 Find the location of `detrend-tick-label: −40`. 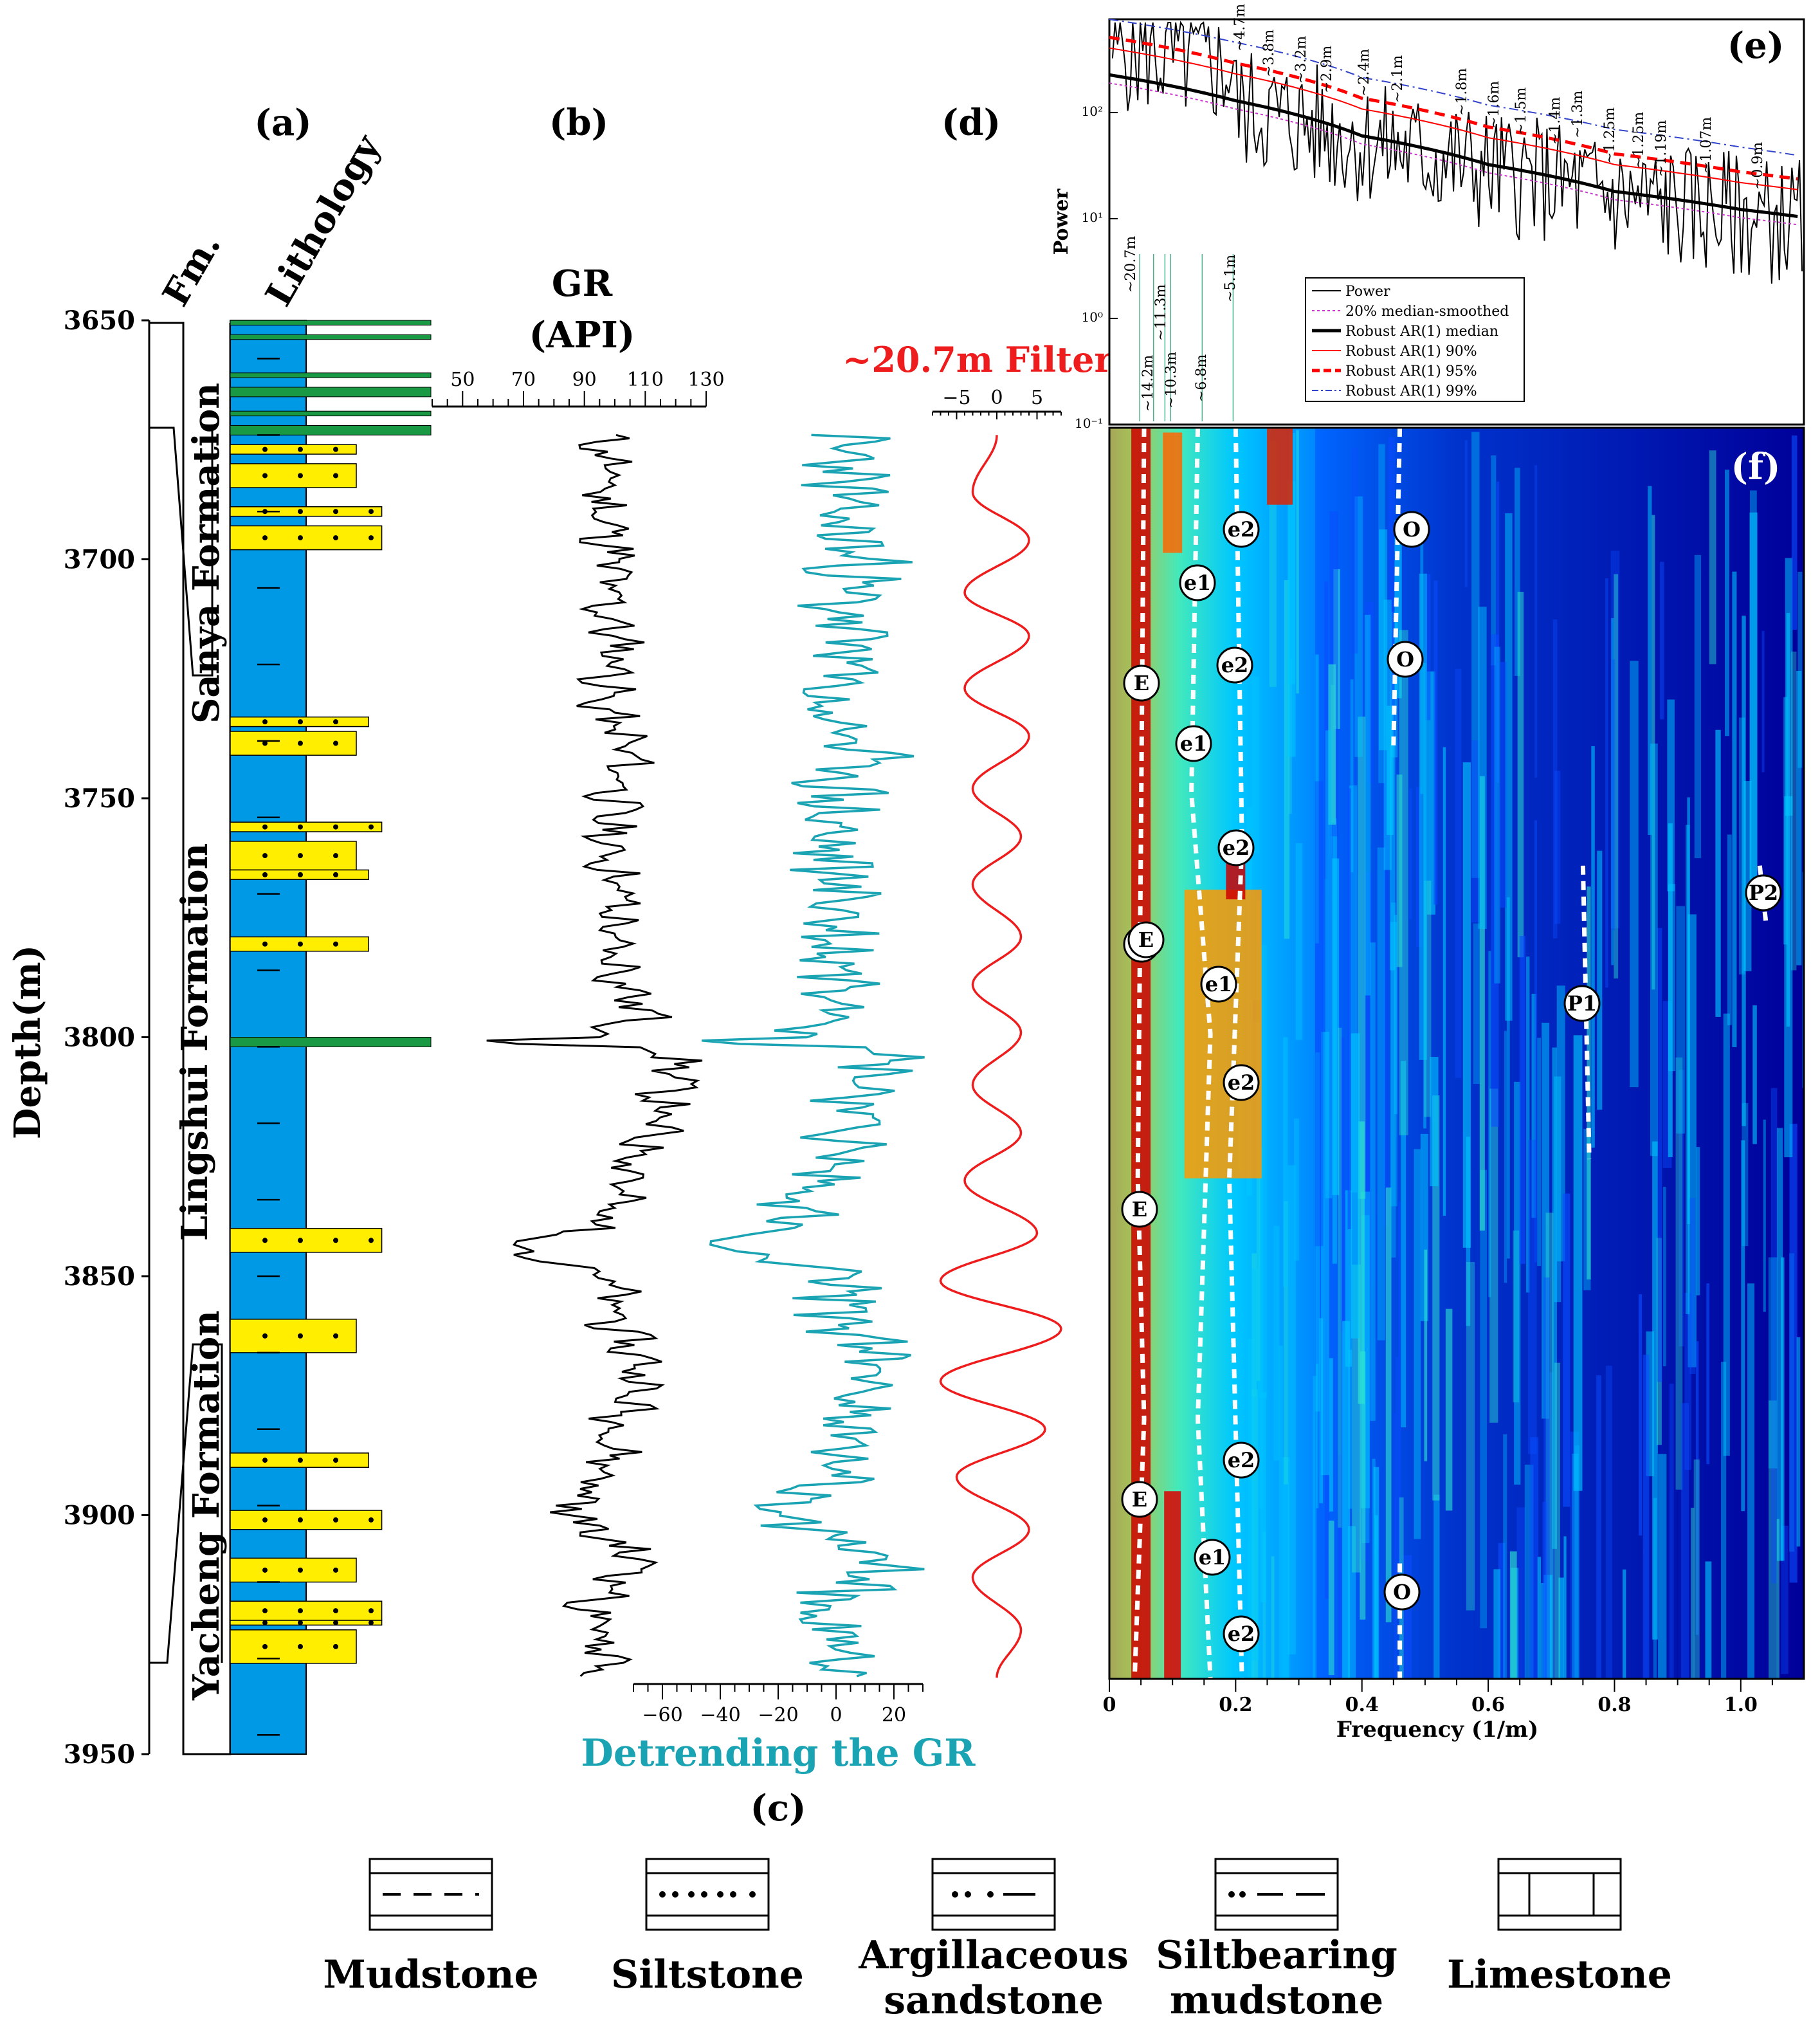

detrend-tick-label: −40 is located at coordinates (720, 1715).